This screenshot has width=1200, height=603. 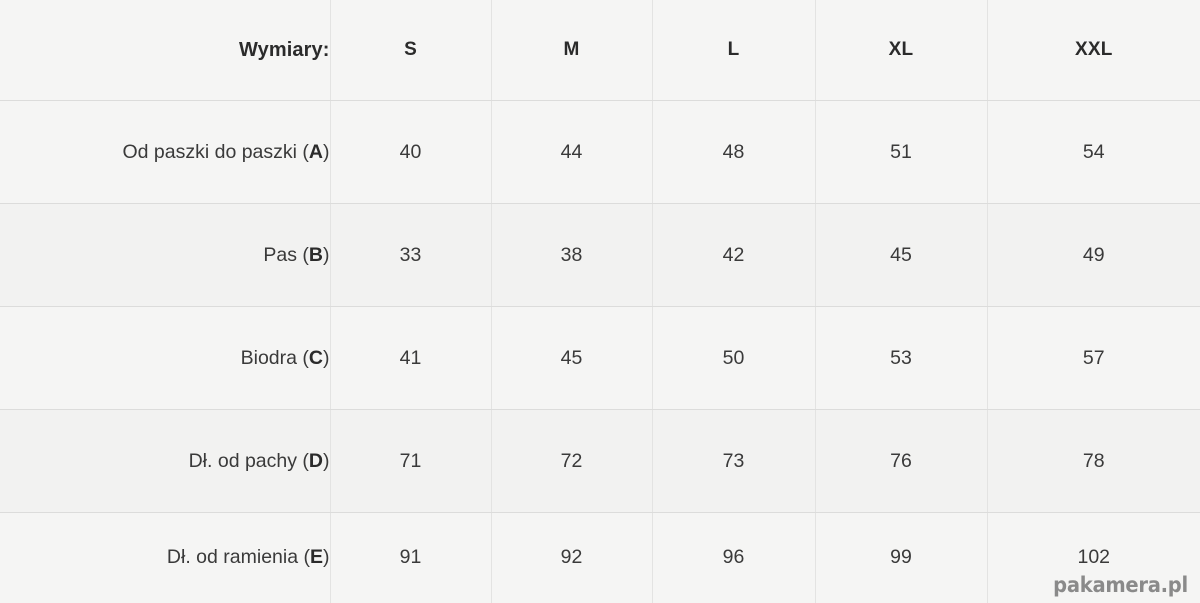 I want to click on header-size-m: M, so click(x=572, y=50).